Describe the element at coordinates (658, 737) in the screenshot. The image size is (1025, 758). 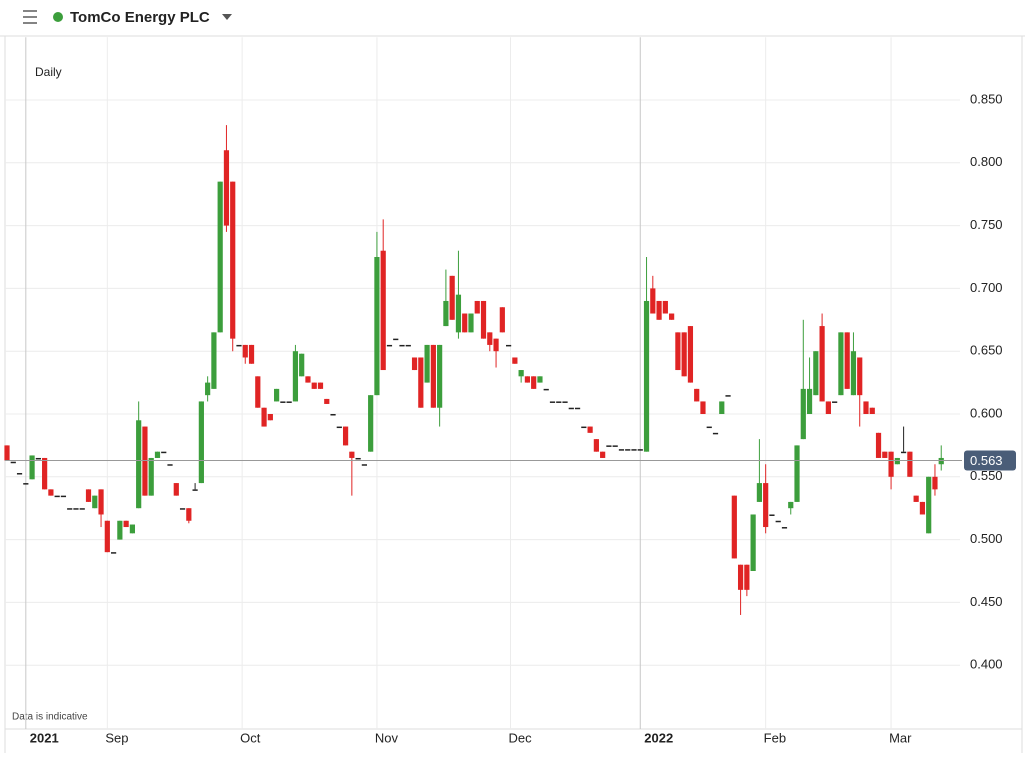
I see `x-tick-label: 2022` at that location.